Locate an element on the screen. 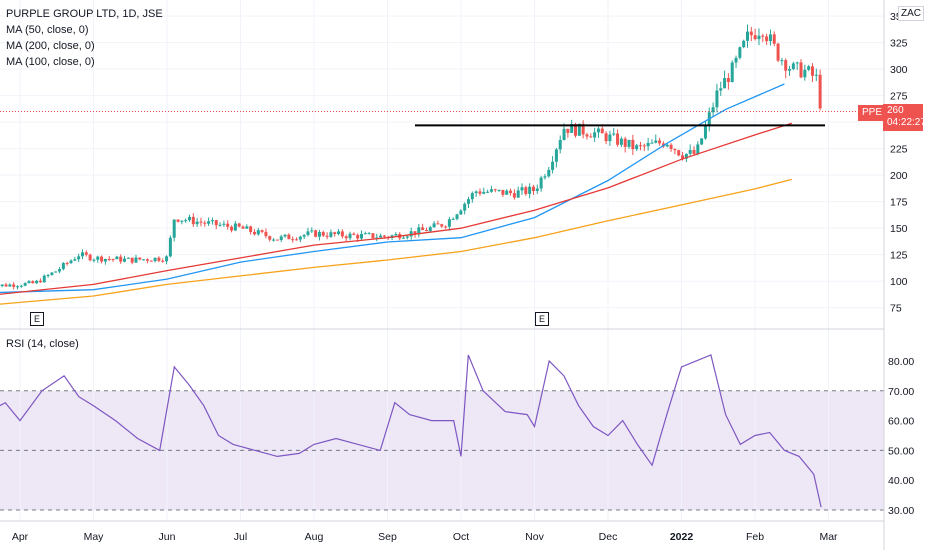 Image resolution: width=932 pixels, height=550 pixels. time-tick-label: Mar is located at coordinates (828, 537).